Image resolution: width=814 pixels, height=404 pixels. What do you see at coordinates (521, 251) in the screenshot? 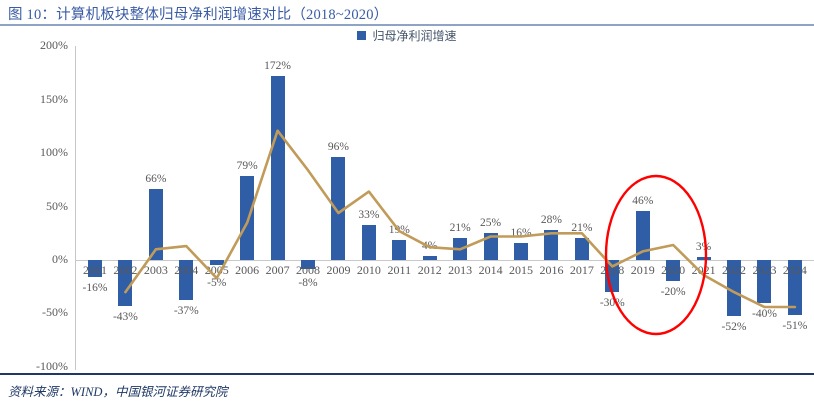
I see `bar-2015` at bounding box center [521, 251].